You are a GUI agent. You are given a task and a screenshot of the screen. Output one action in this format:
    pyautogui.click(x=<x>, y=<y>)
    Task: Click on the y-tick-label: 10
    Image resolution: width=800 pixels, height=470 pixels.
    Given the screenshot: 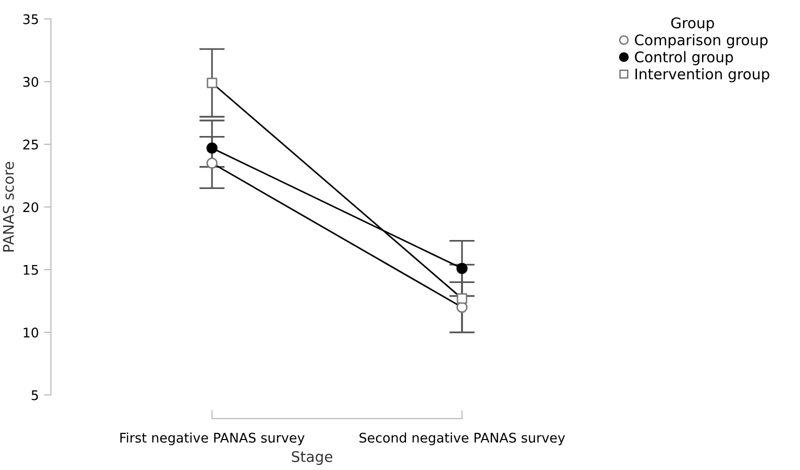 What is the action you would take?
    pyautogui.click(x=31, y=333)
    